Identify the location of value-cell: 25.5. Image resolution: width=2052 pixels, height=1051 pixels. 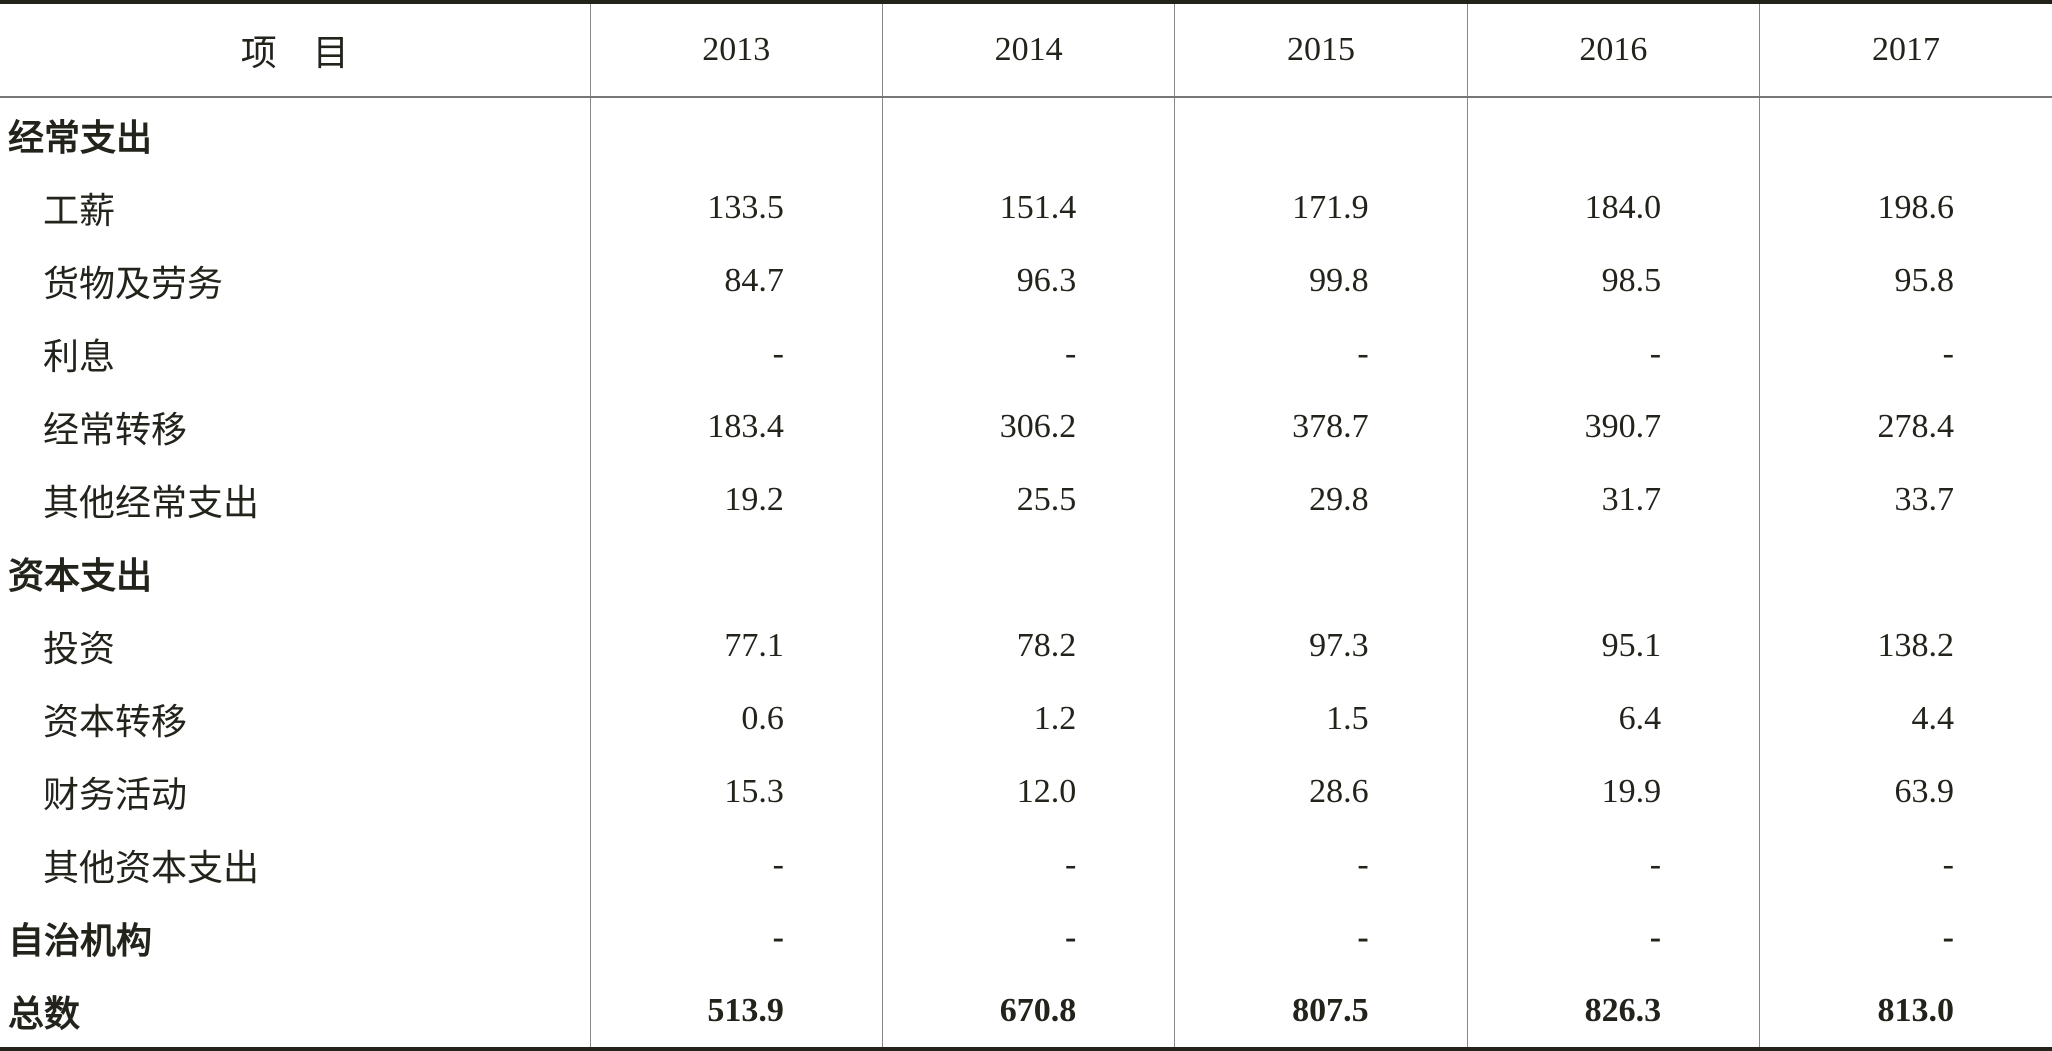
(1028, 499).